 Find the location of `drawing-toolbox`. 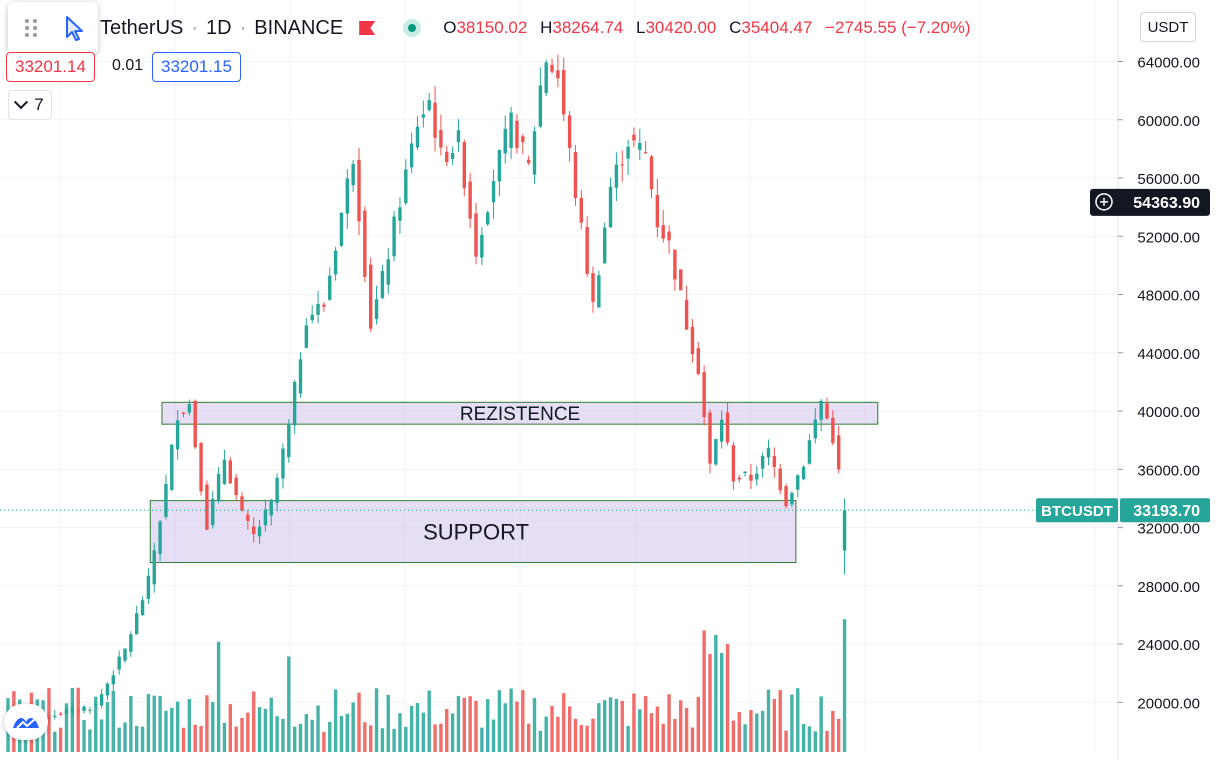

drawing-toolbox is located at coordinates (53, 28).